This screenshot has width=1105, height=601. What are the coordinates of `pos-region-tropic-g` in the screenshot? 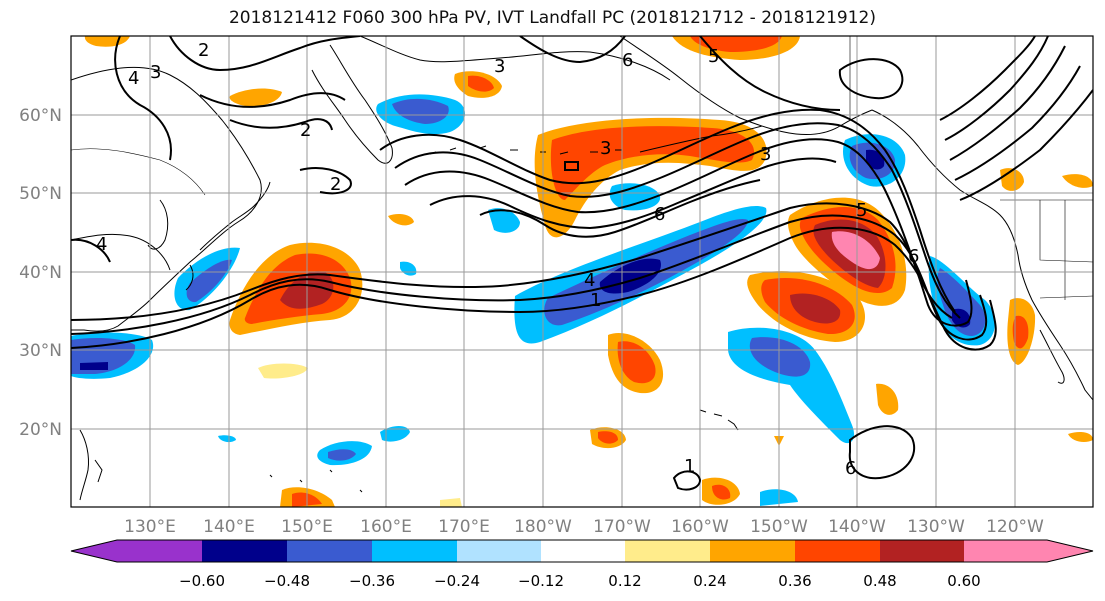 It's located at (451, 502).